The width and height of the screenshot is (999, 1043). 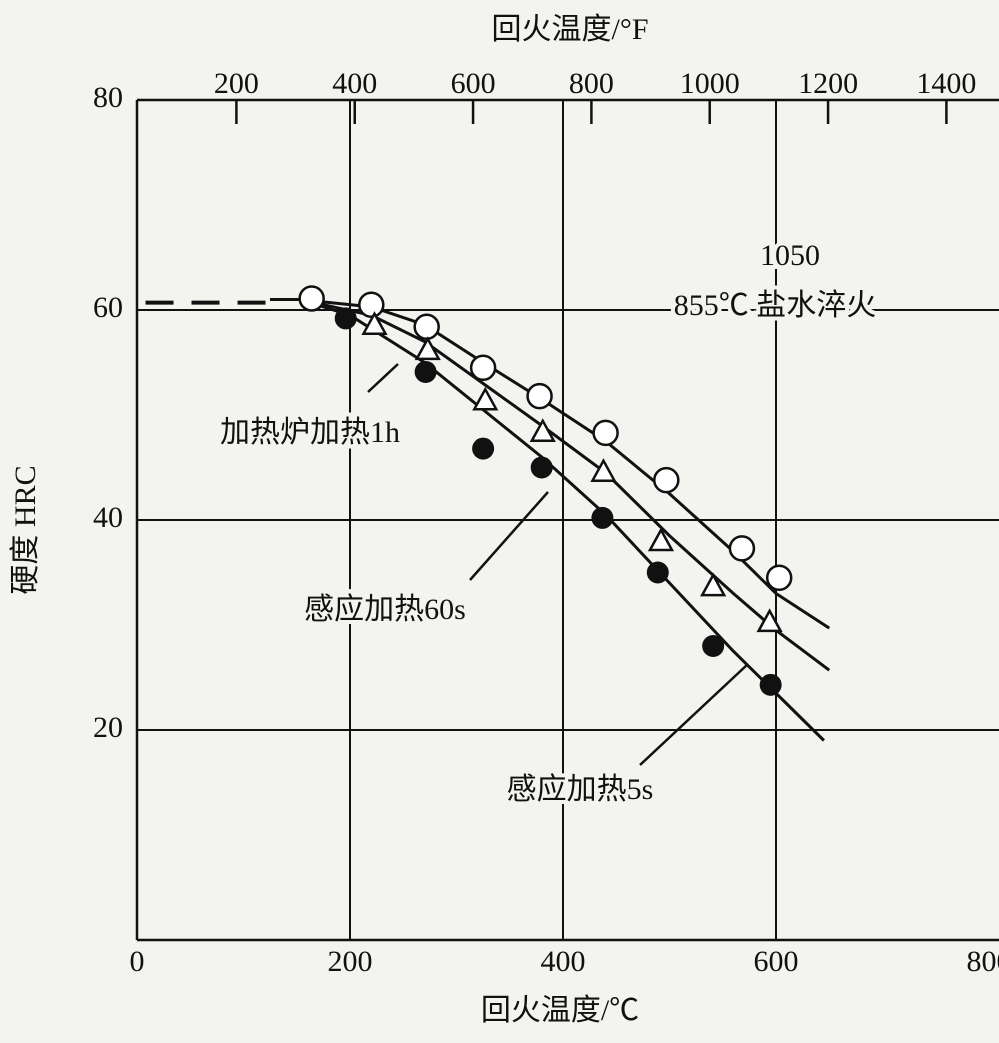 I want to click on x2-tick-label: 800, so click(x=591, y=83).